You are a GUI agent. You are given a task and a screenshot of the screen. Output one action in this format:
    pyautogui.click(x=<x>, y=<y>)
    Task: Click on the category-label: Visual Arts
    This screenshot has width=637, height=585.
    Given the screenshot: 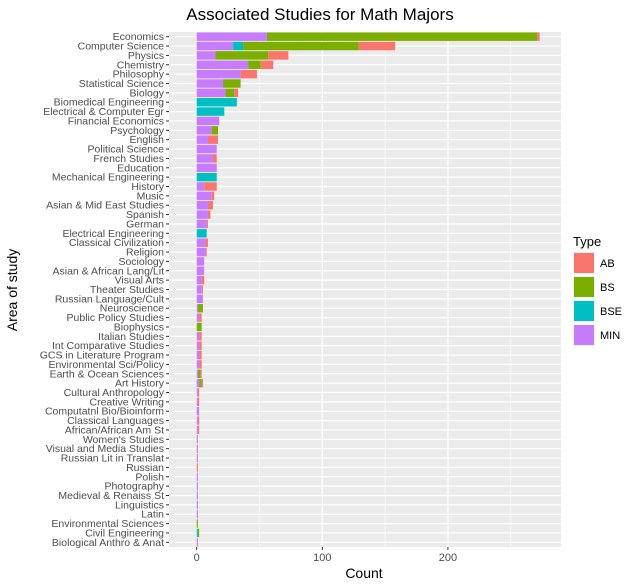 What is the action you would take?
    pyautogui.click(x=139, y=281)
    